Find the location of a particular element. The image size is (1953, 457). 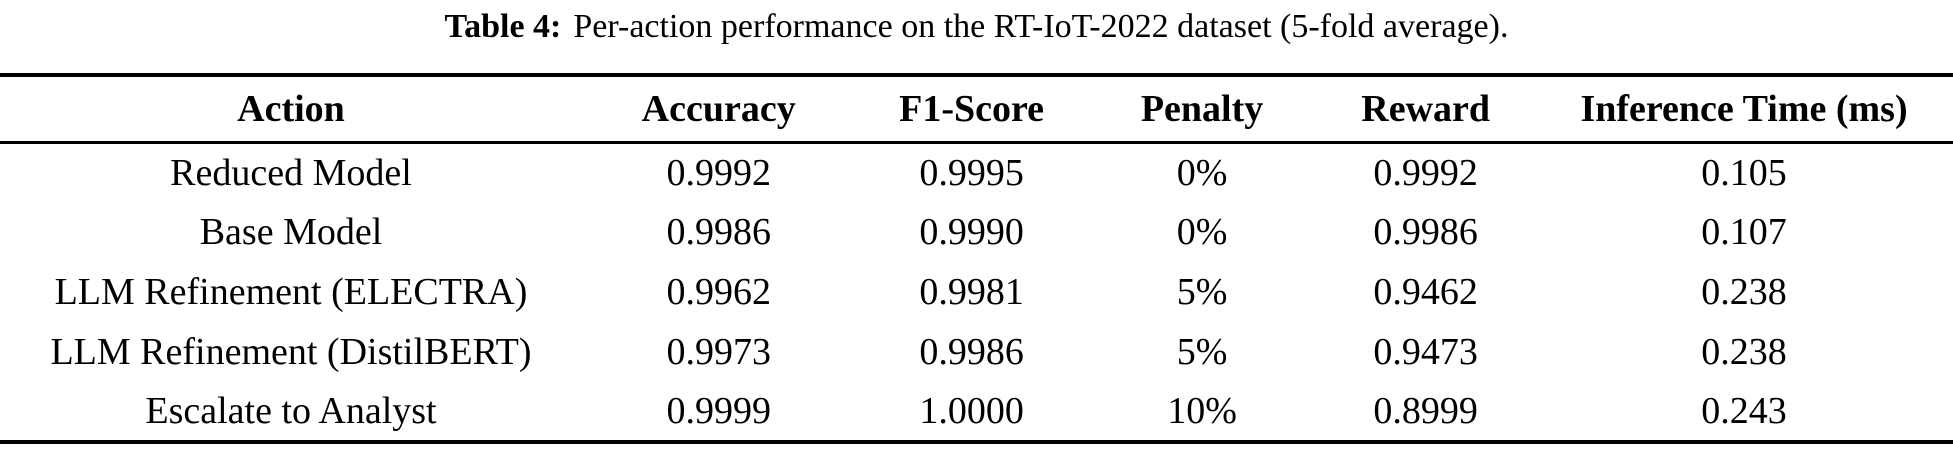

cell-inference-time: 0.243 is located at coordinates (1744, 411).